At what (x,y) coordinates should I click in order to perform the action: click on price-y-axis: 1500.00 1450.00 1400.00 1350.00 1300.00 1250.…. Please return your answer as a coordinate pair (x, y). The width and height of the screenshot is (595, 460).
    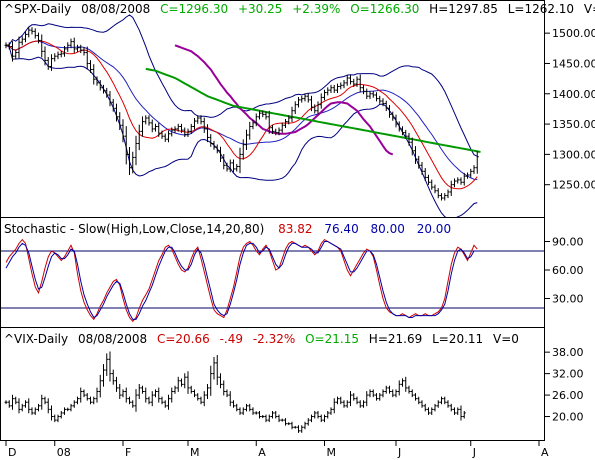
    Looking at the image, I should click on (570, 109).